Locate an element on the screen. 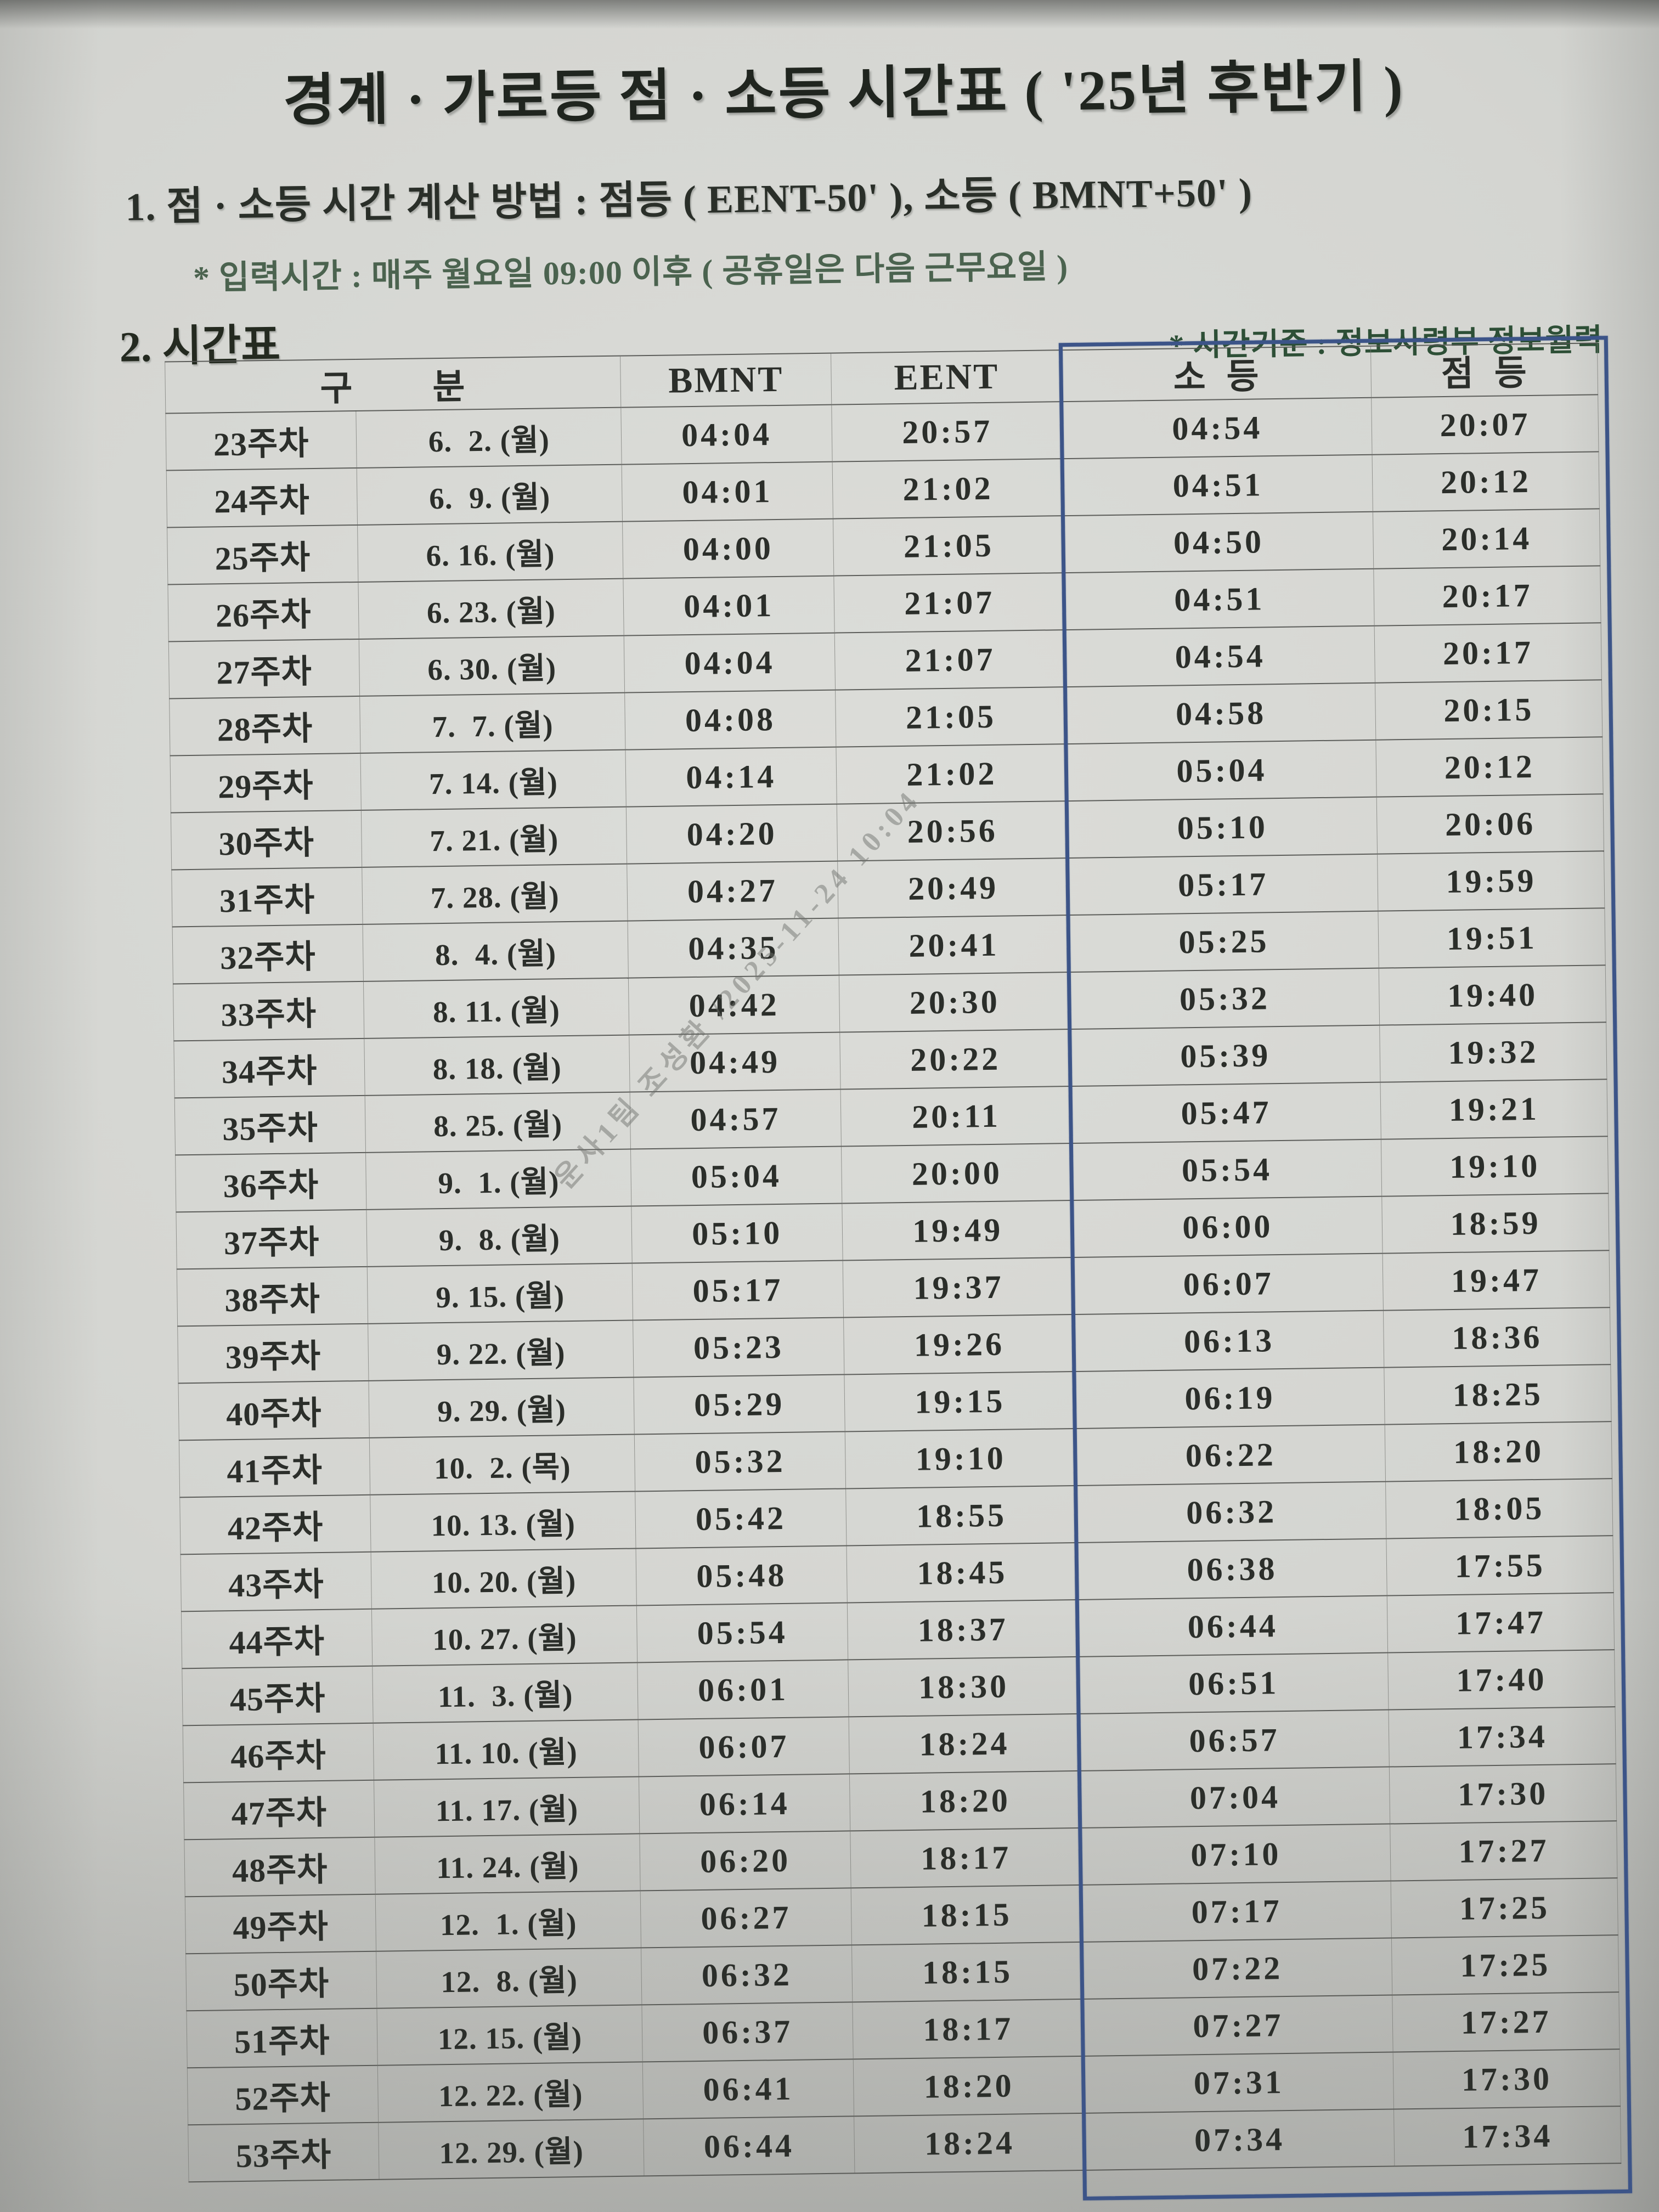 The width and height of the screenshot is (1659, 2212). cell-eent: 20:41 is located at coordinates (954, 945).